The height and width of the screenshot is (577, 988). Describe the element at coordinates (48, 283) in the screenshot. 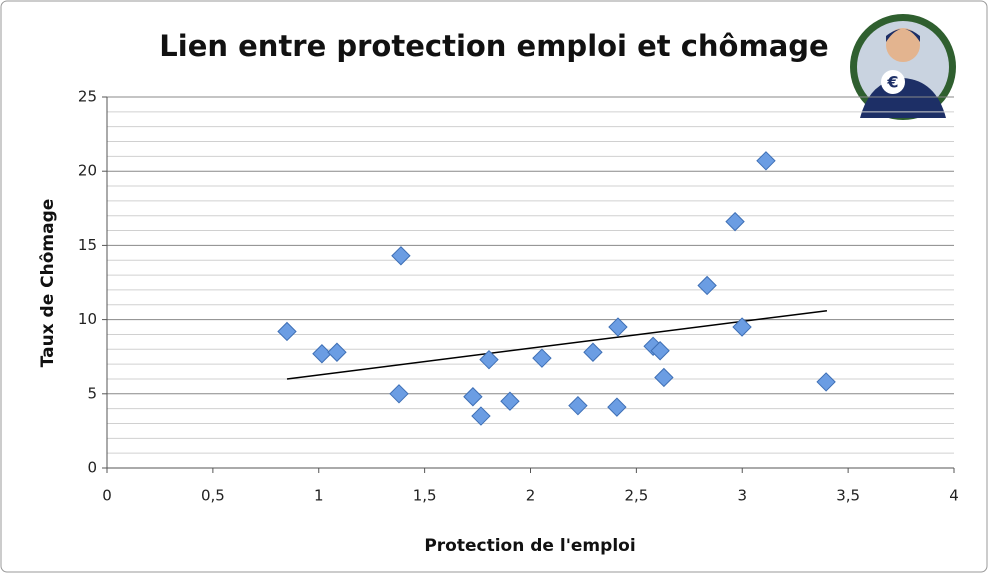

I see `y-axis-label: Taux de Chômage` at that location.